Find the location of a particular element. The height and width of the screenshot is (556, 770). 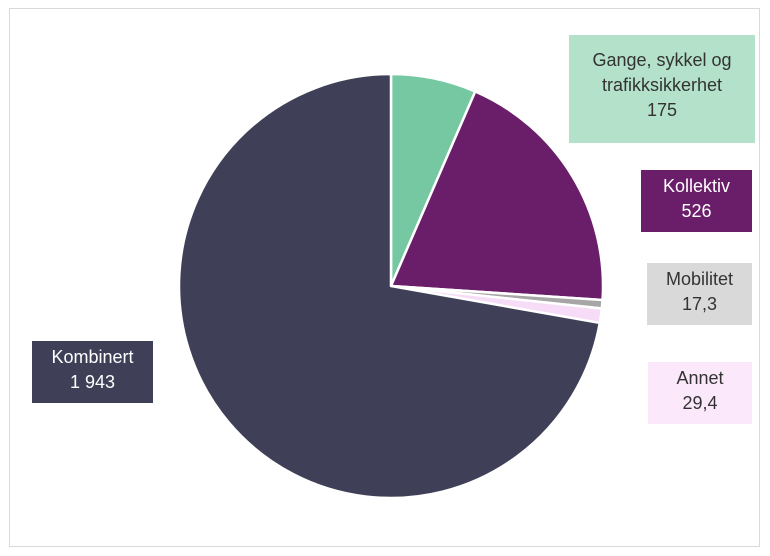

label-line: trafikksikkerhet is located at coordinates (662, 85).